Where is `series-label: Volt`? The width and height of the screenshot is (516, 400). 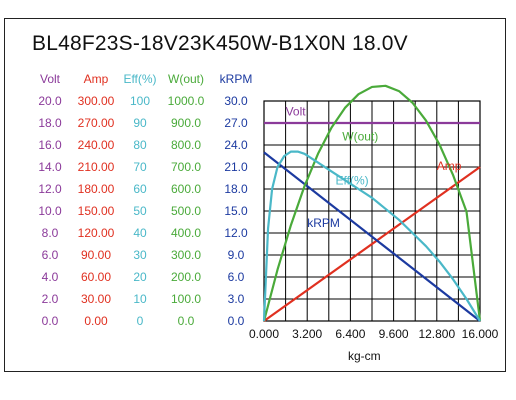 series-label: Volt is located at coordinates (296, 112).